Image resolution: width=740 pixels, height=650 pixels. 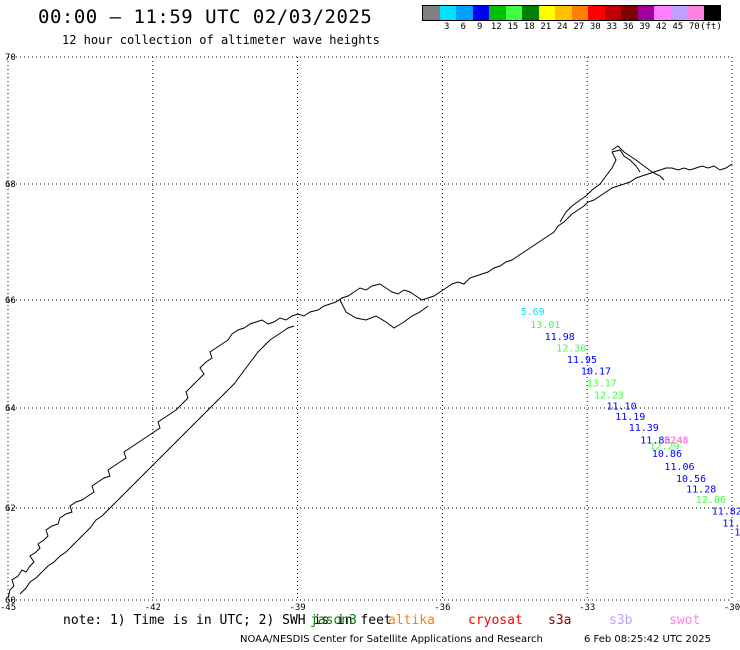 What do you see at coordinates (647, 639) in the screenshot?
I see `generated-timestamp: 6 Feb 08:25:42 UTC 2025` at bounding box center [647, 639].